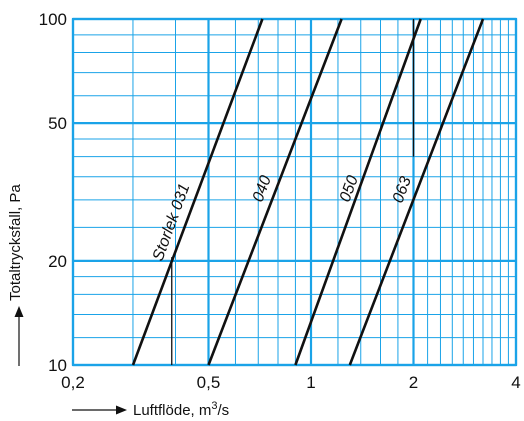  I want to click on x-axis-arrow-icon, so click(121, 410).